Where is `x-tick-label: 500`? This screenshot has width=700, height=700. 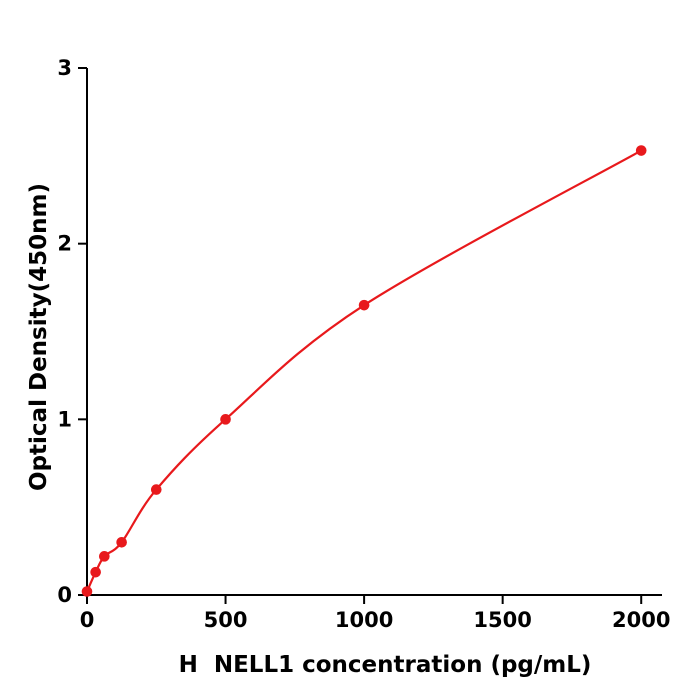
x-tick-label: 500 is located at coordinates (226, 620).